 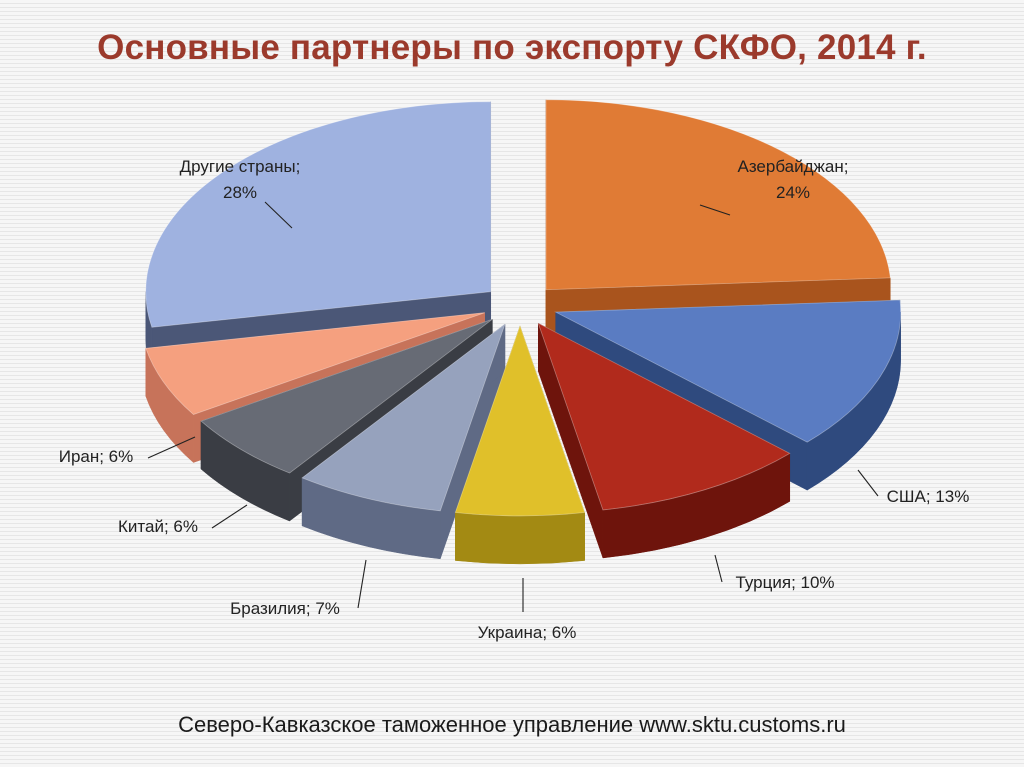 What do you see at coordinates (240, 166) in the screenshot?
I see `slice-label-name: Другие страны;` at bounding box center [240, 166].